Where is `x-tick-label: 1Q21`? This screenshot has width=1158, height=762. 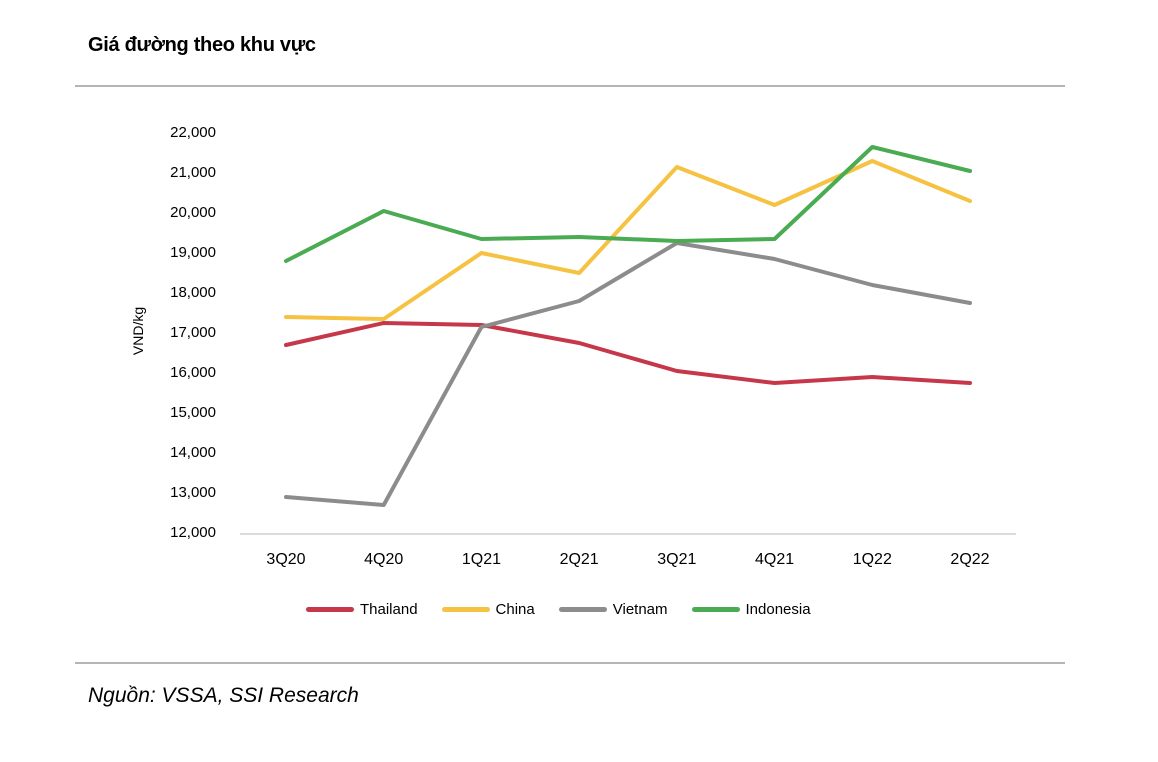
x-tick-label: 1Q21 is located at coordinates (481, 559).